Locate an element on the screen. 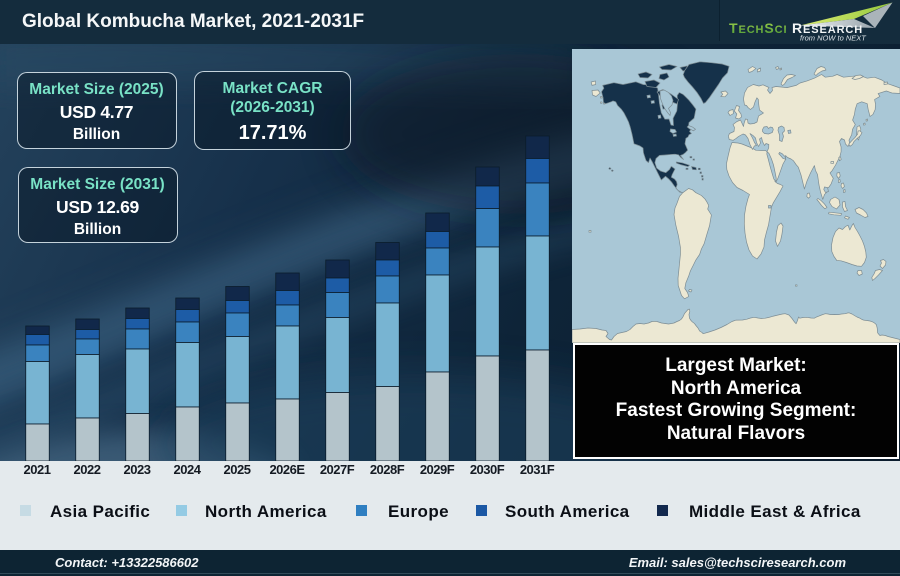 This screenshot has height=576, width=900. svg-text: TECHSCI is located at coordinates (758, 28).